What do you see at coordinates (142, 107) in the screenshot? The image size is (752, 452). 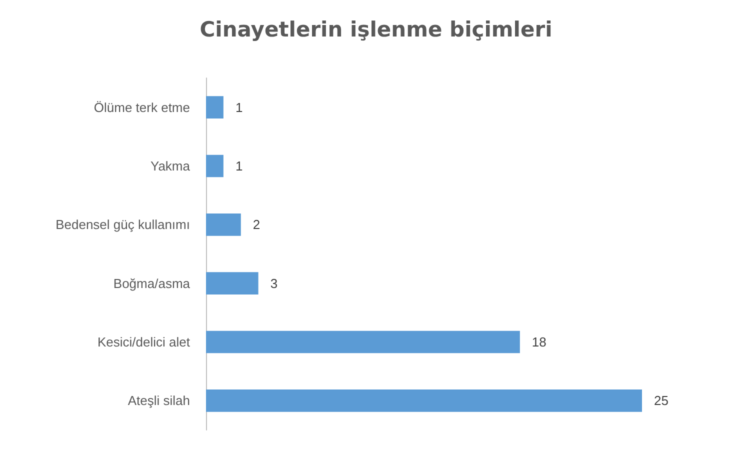 I see `y-tick-label: Ölüme terk etme` at bounding box center [142, 107].